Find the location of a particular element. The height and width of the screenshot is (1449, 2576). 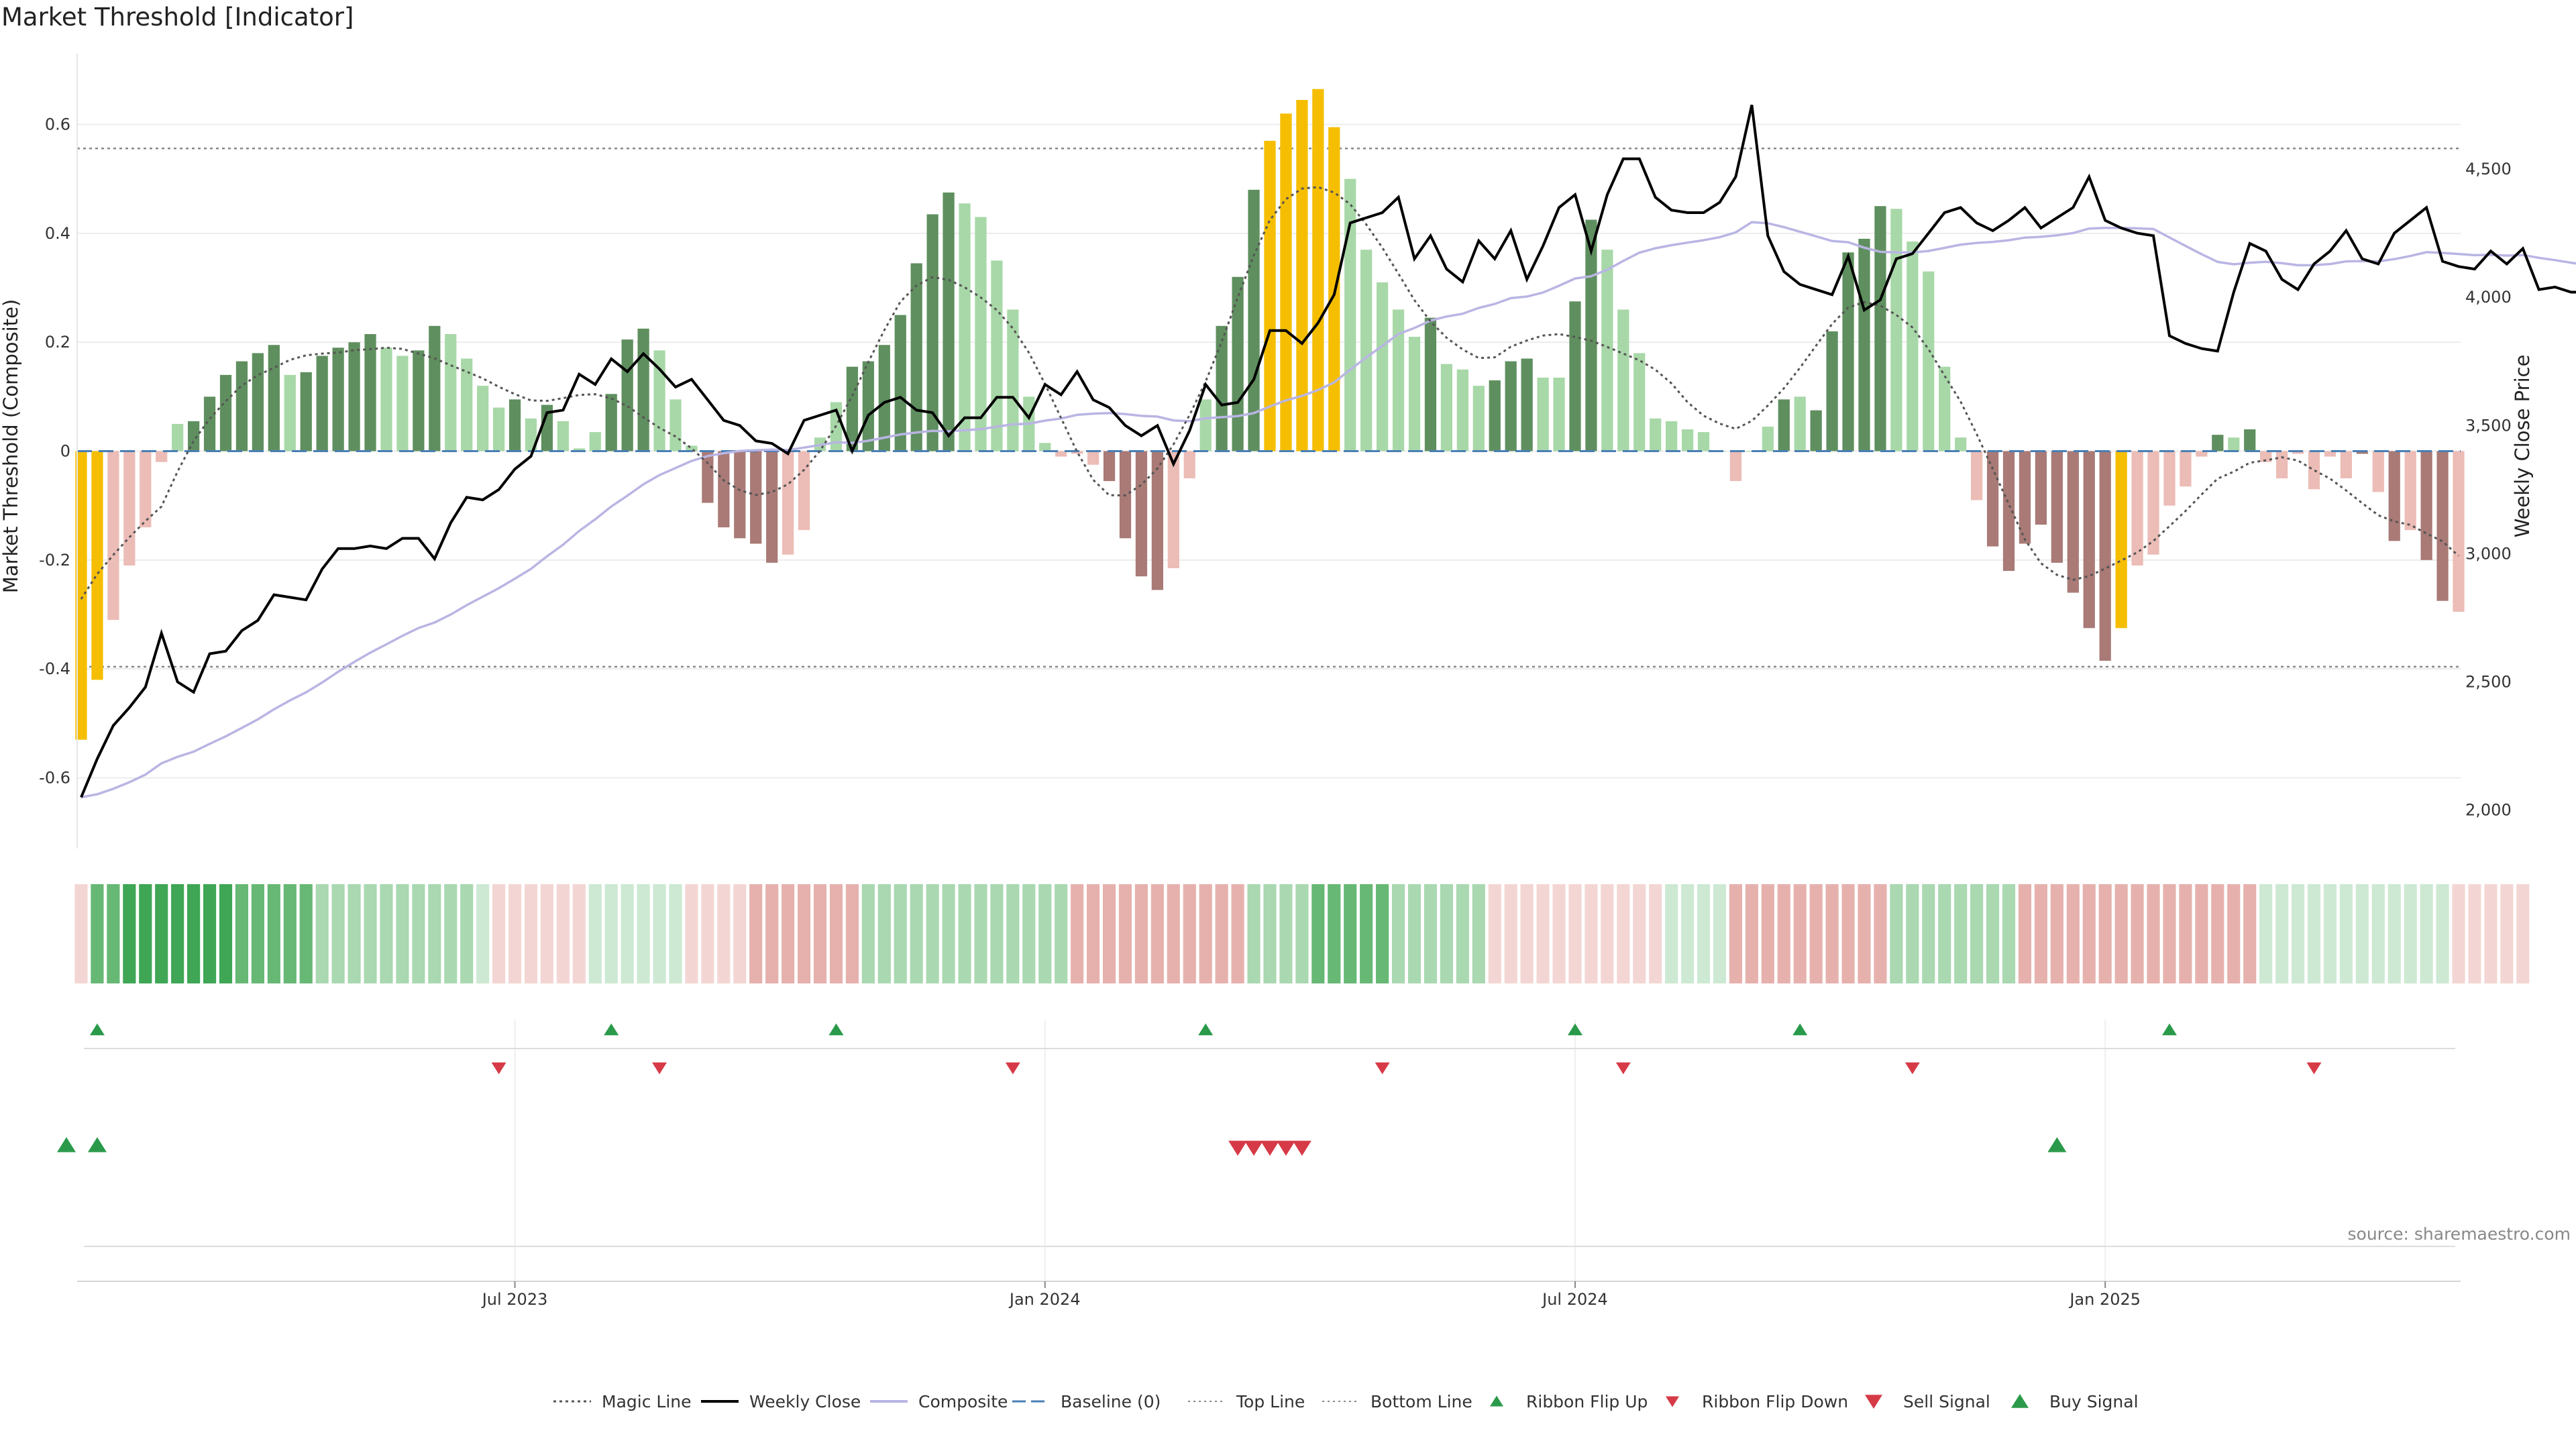

chart-title: Market Threshold [Indicator] is located at coordinates (177, 17).